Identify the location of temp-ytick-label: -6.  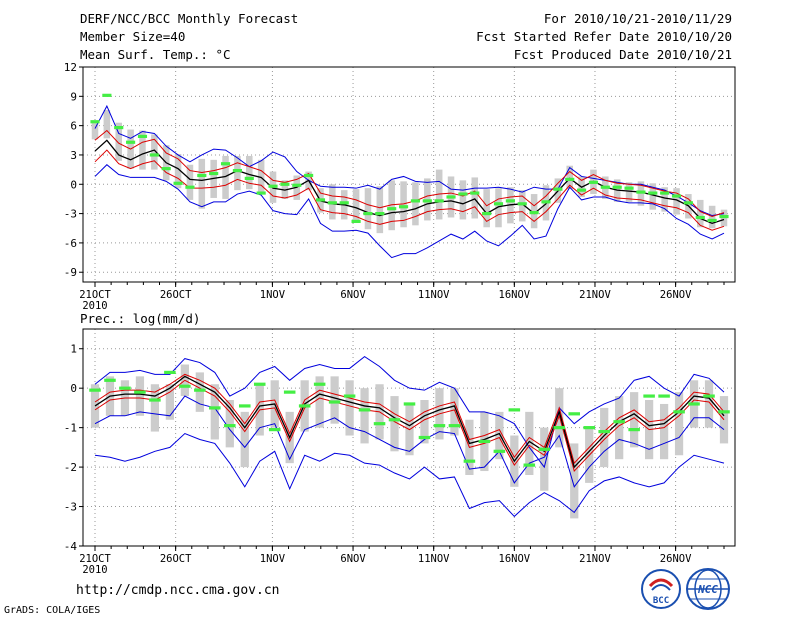
(70, 243).